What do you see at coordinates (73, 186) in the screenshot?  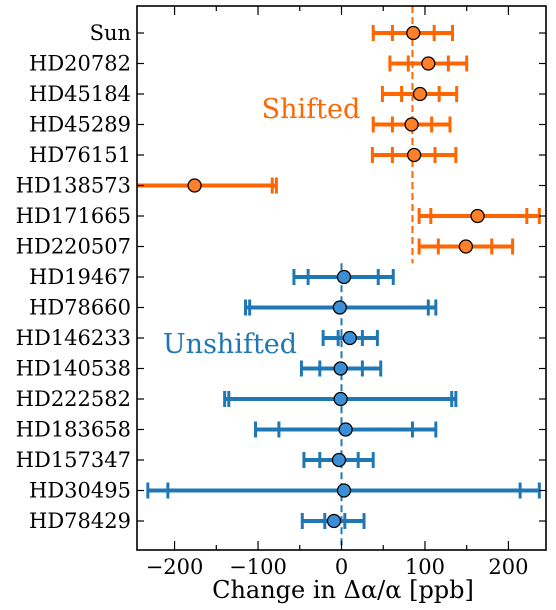 I see `y-tick-label-hd138573: HD138573` at bounding box center [73, 186].